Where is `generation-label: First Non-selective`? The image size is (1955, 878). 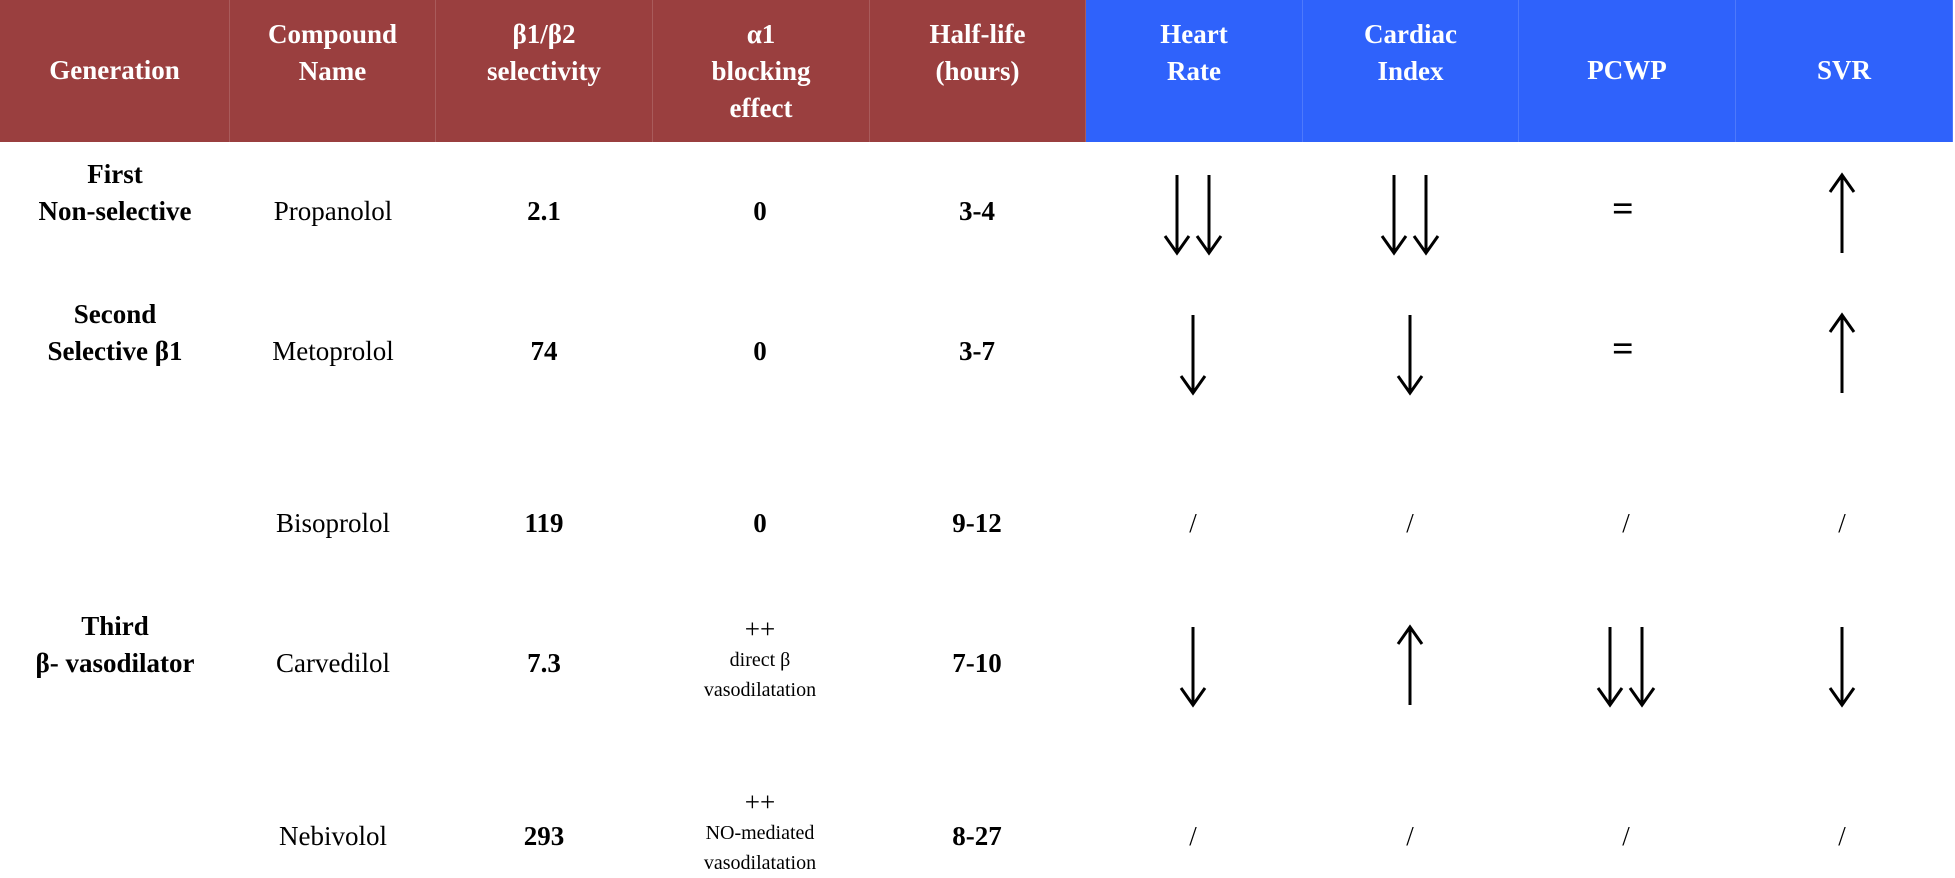 generation-label: First Non-selective is located at coordinates (115, 193).